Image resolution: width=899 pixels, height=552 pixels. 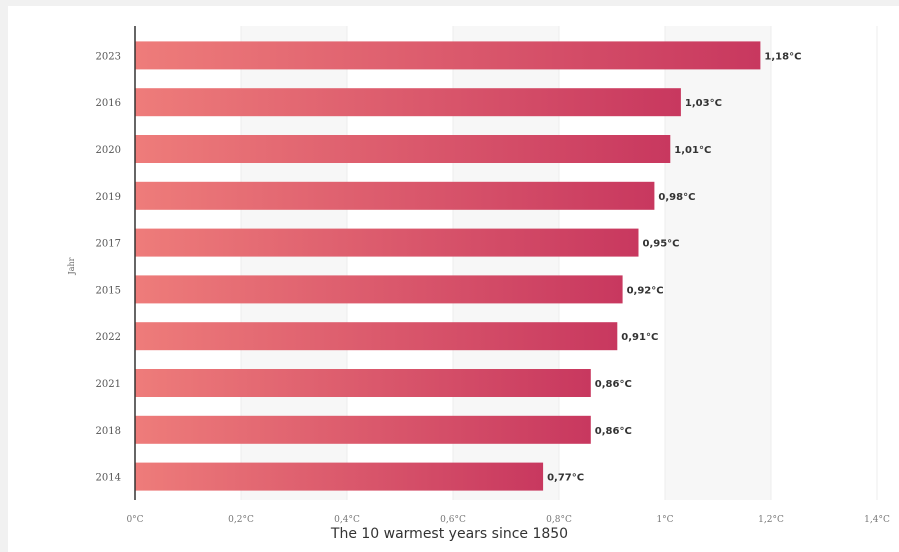 What do you see at coordinates (565, 478) in the screenshot?
I see `data-label: 0,77°C` at bounding box center [565, 478].